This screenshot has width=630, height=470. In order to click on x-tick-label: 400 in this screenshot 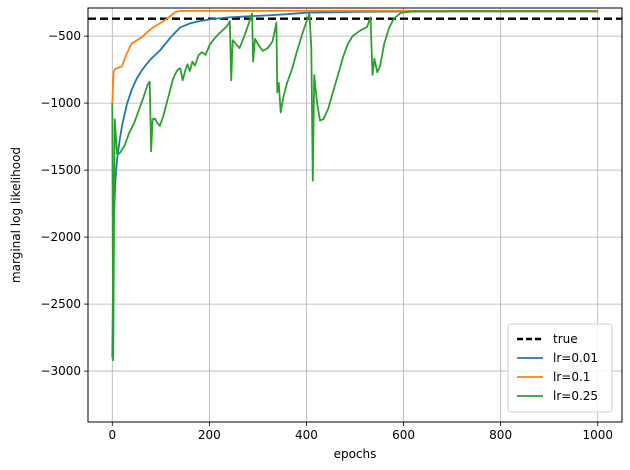, I will do `click(306, 435)`.